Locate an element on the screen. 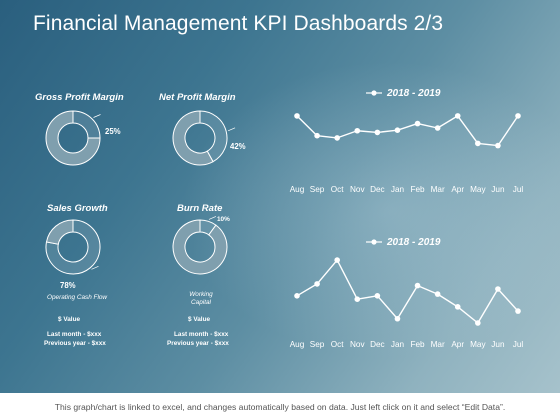 The height and width of the screenshot is (420, 560). bottom-line-chart-point-oct is located at coordinates (337, 260).